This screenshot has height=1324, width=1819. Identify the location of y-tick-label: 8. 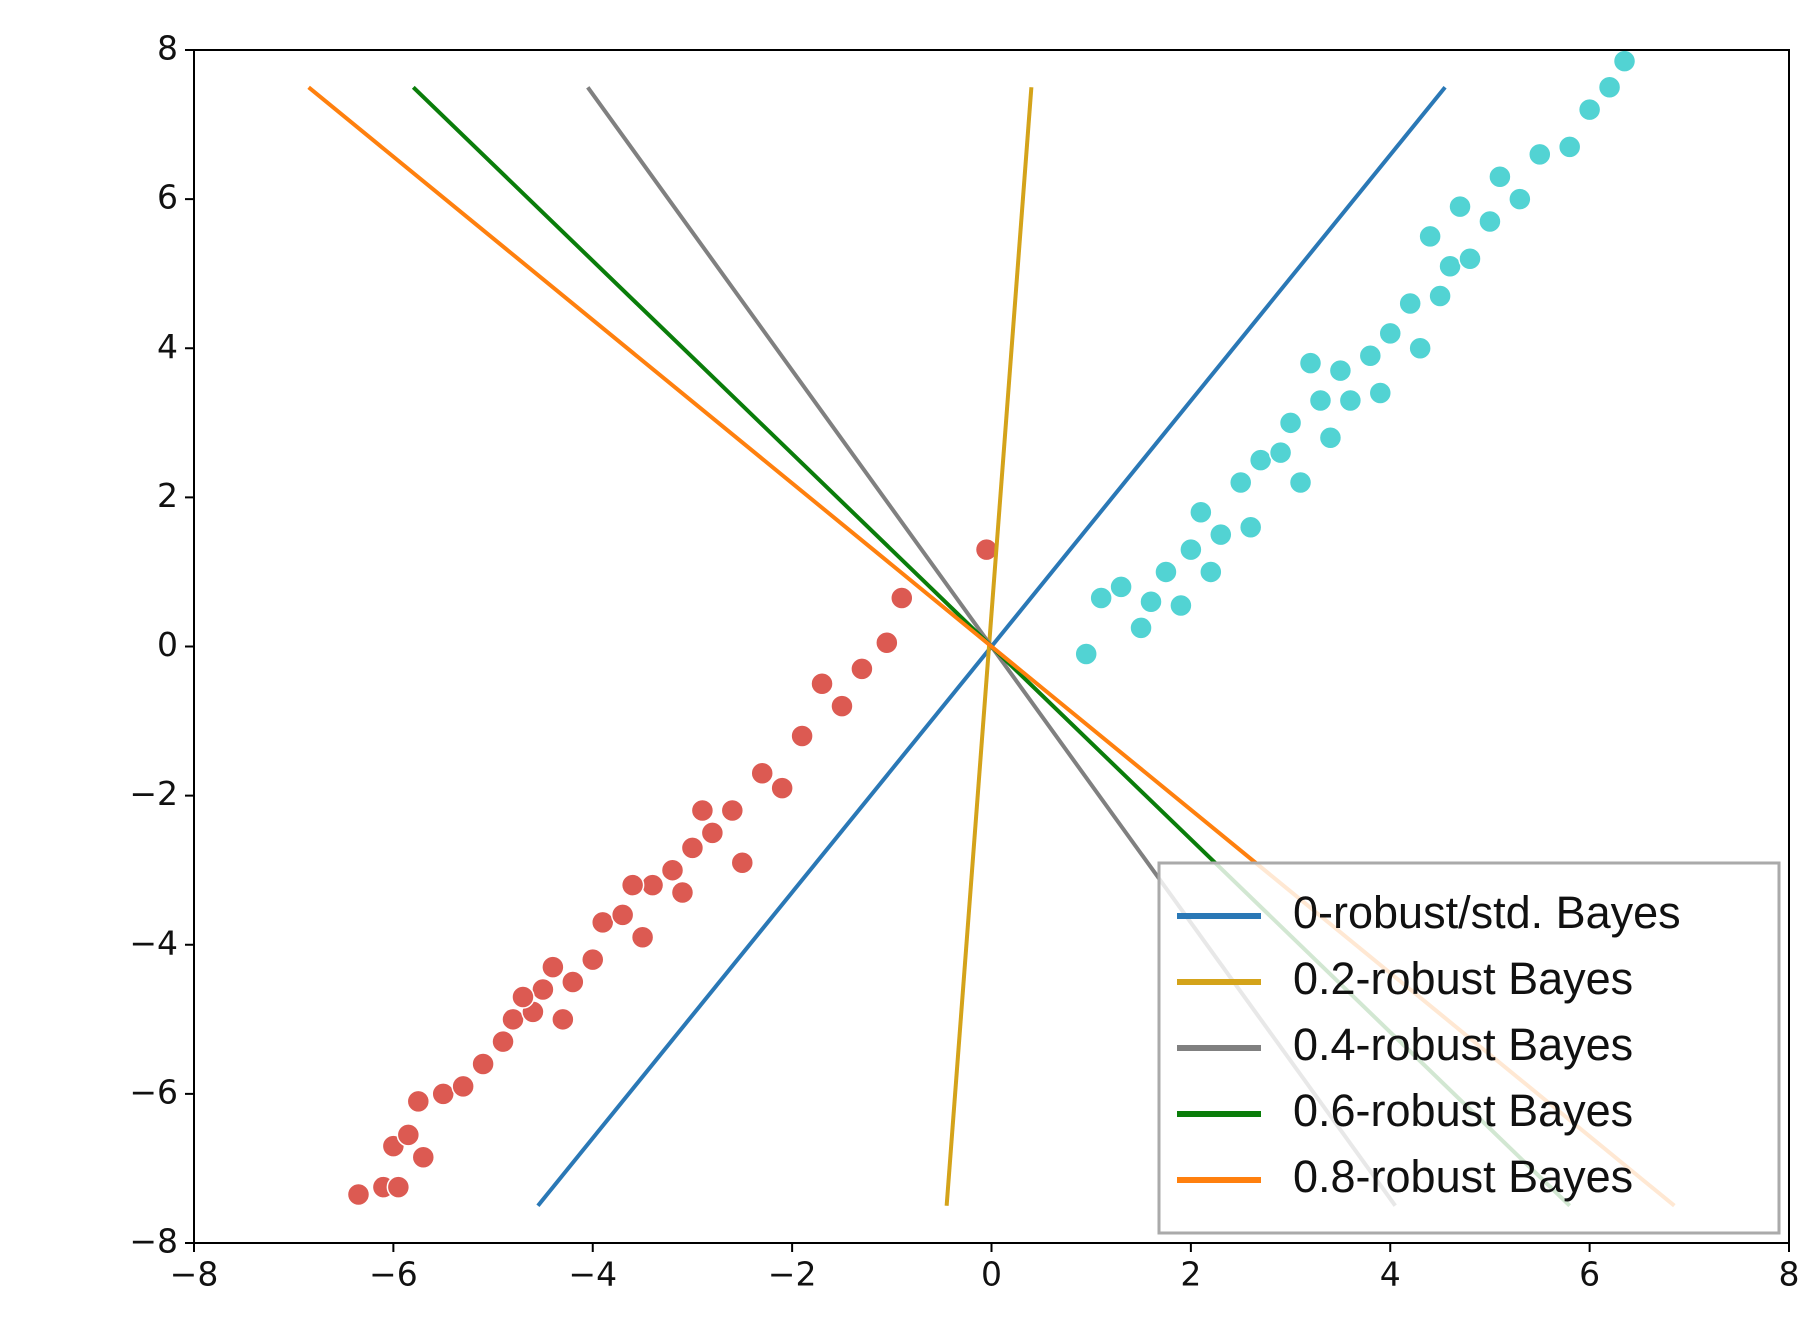
(167, 48).